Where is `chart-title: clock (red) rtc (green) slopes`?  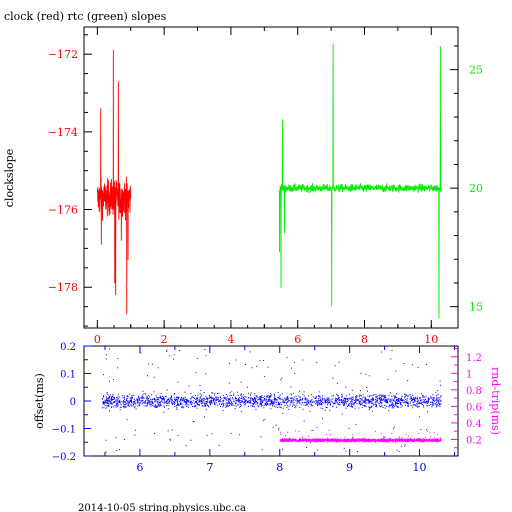 chart-title: clock (red) rtc (green) slopes is located at coordinates (85, 16).